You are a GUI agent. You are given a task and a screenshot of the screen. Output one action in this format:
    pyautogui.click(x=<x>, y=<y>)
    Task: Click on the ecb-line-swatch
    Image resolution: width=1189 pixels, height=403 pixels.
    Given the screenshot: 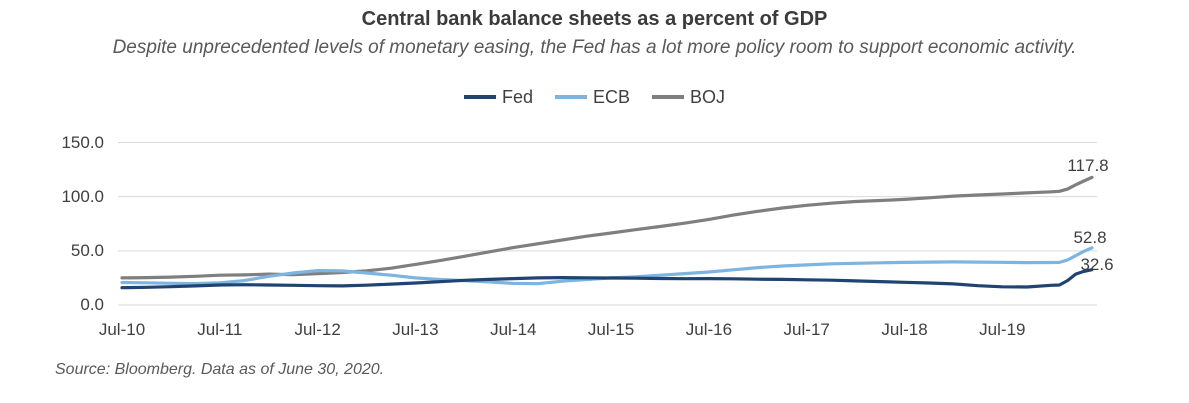 What is the action you would take?
    pyautogui.click(x=571, y=97)
    